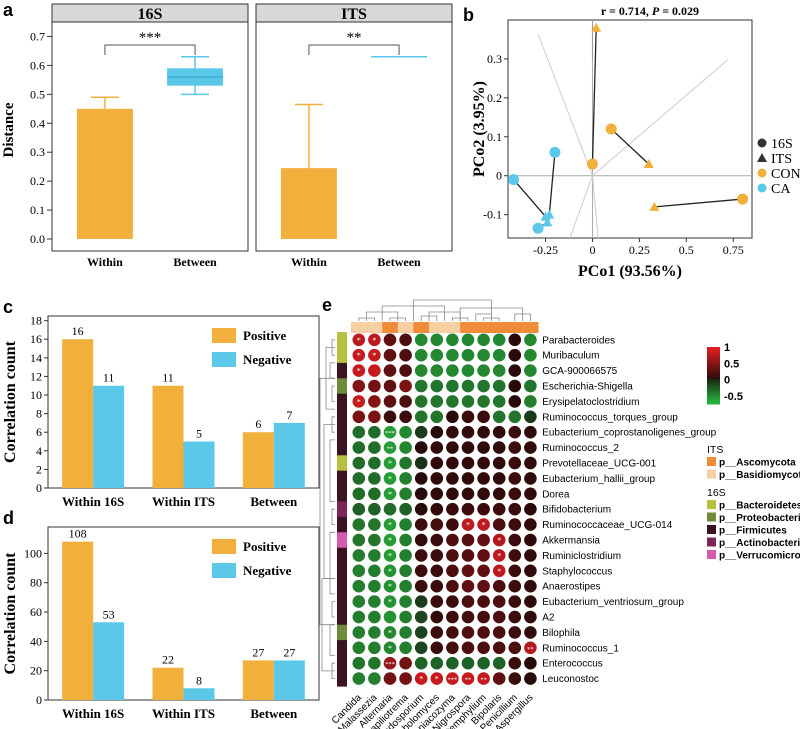 This screenshot has width=800, height=729. I want to click on row-label: Erysipelatoclostridium, so click(590, 402).